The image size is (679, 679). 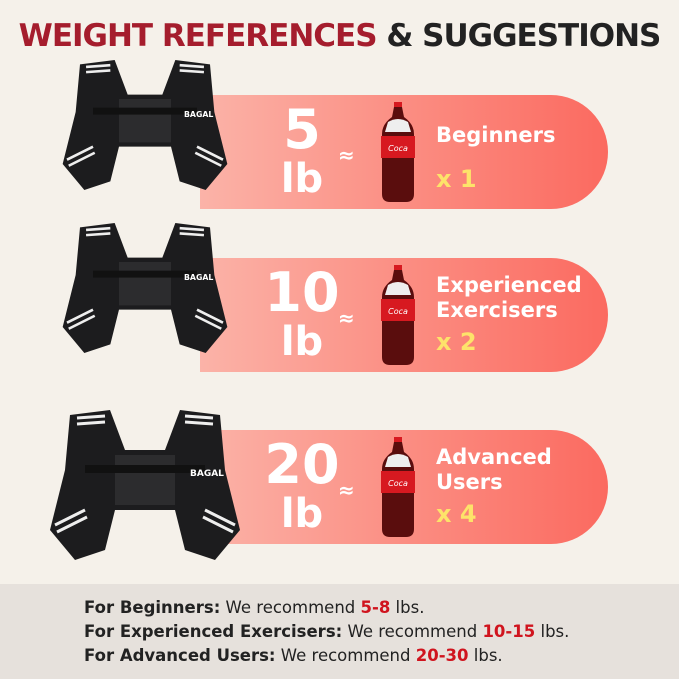 What do you see at coordinates (456, 179) in the screenshot?
I see `bottle-multiplier: x 1` at bounding box center [456, 179].